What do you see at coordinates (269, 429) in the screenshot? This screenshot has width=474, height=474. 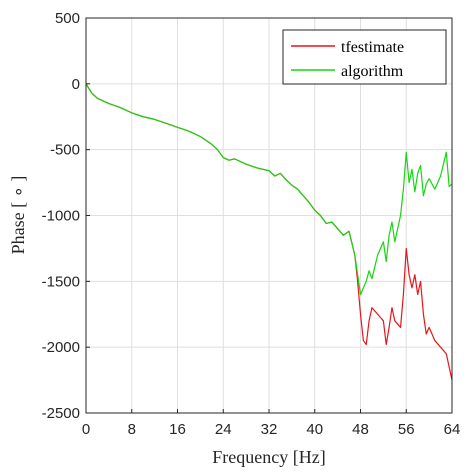 I see `x-tick-label: 32` at bounding box center [269, 429].